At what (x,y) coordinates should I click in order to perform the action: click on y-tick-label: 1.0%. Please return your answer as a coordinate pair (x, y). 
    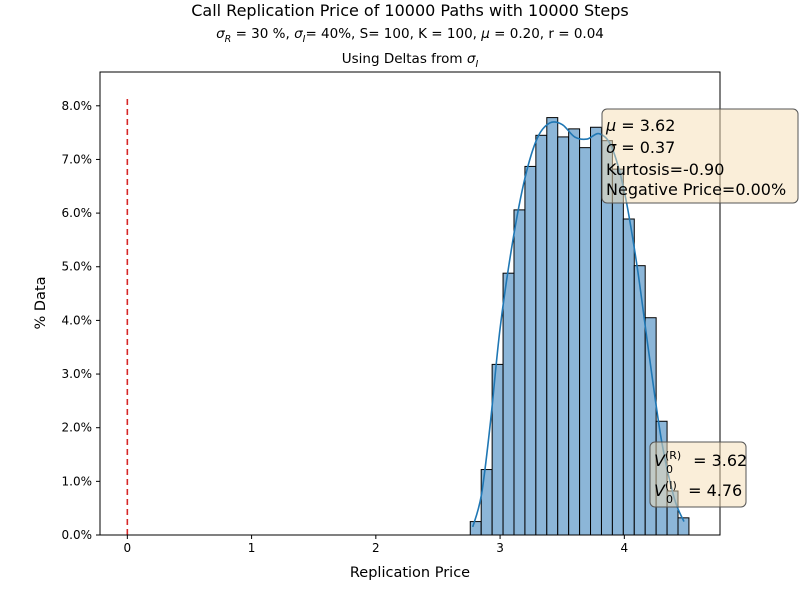
    Looking at the image, I should click on (77, 481).